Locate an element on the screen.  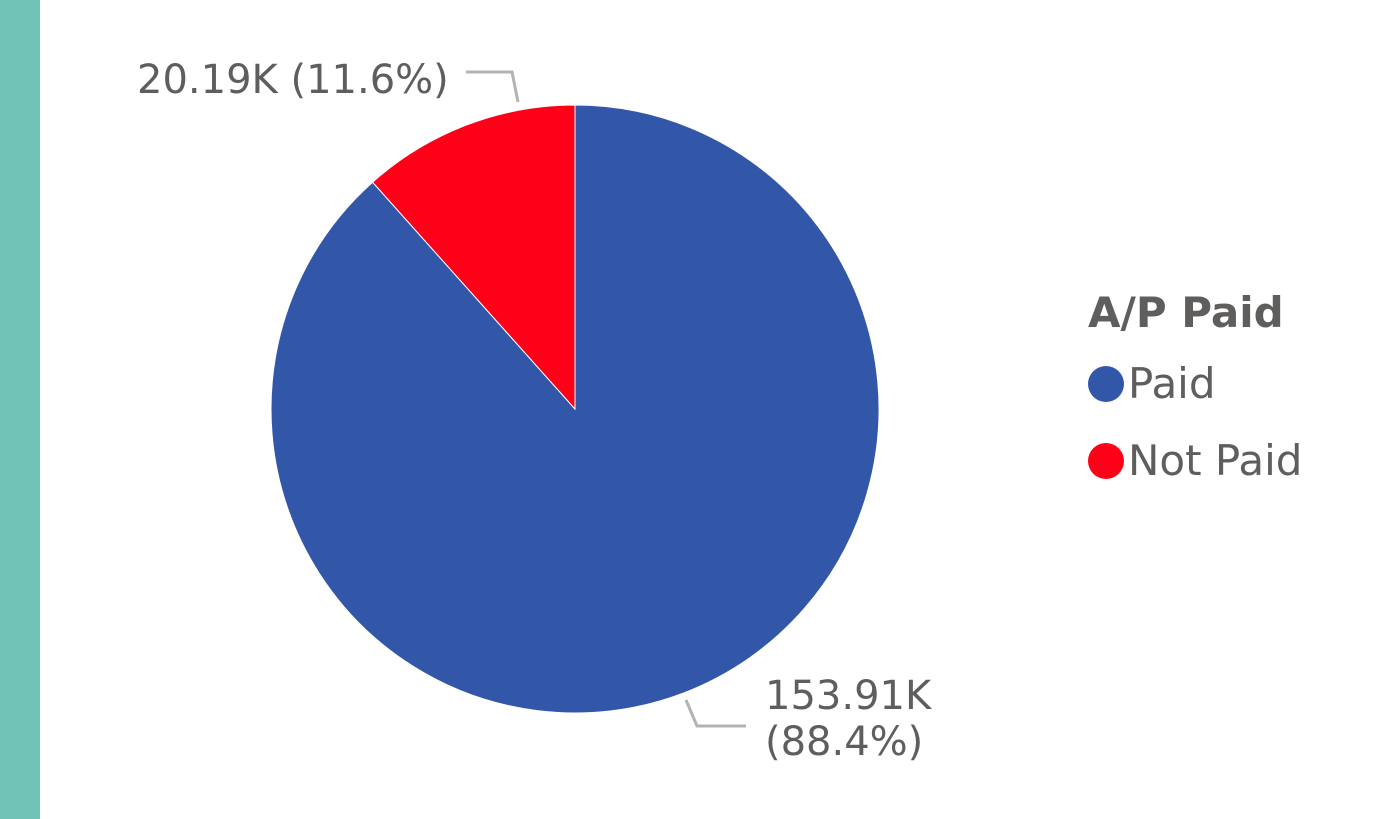
legend-item-not-paid: Not Paid is located at coordinates (1195, 460).